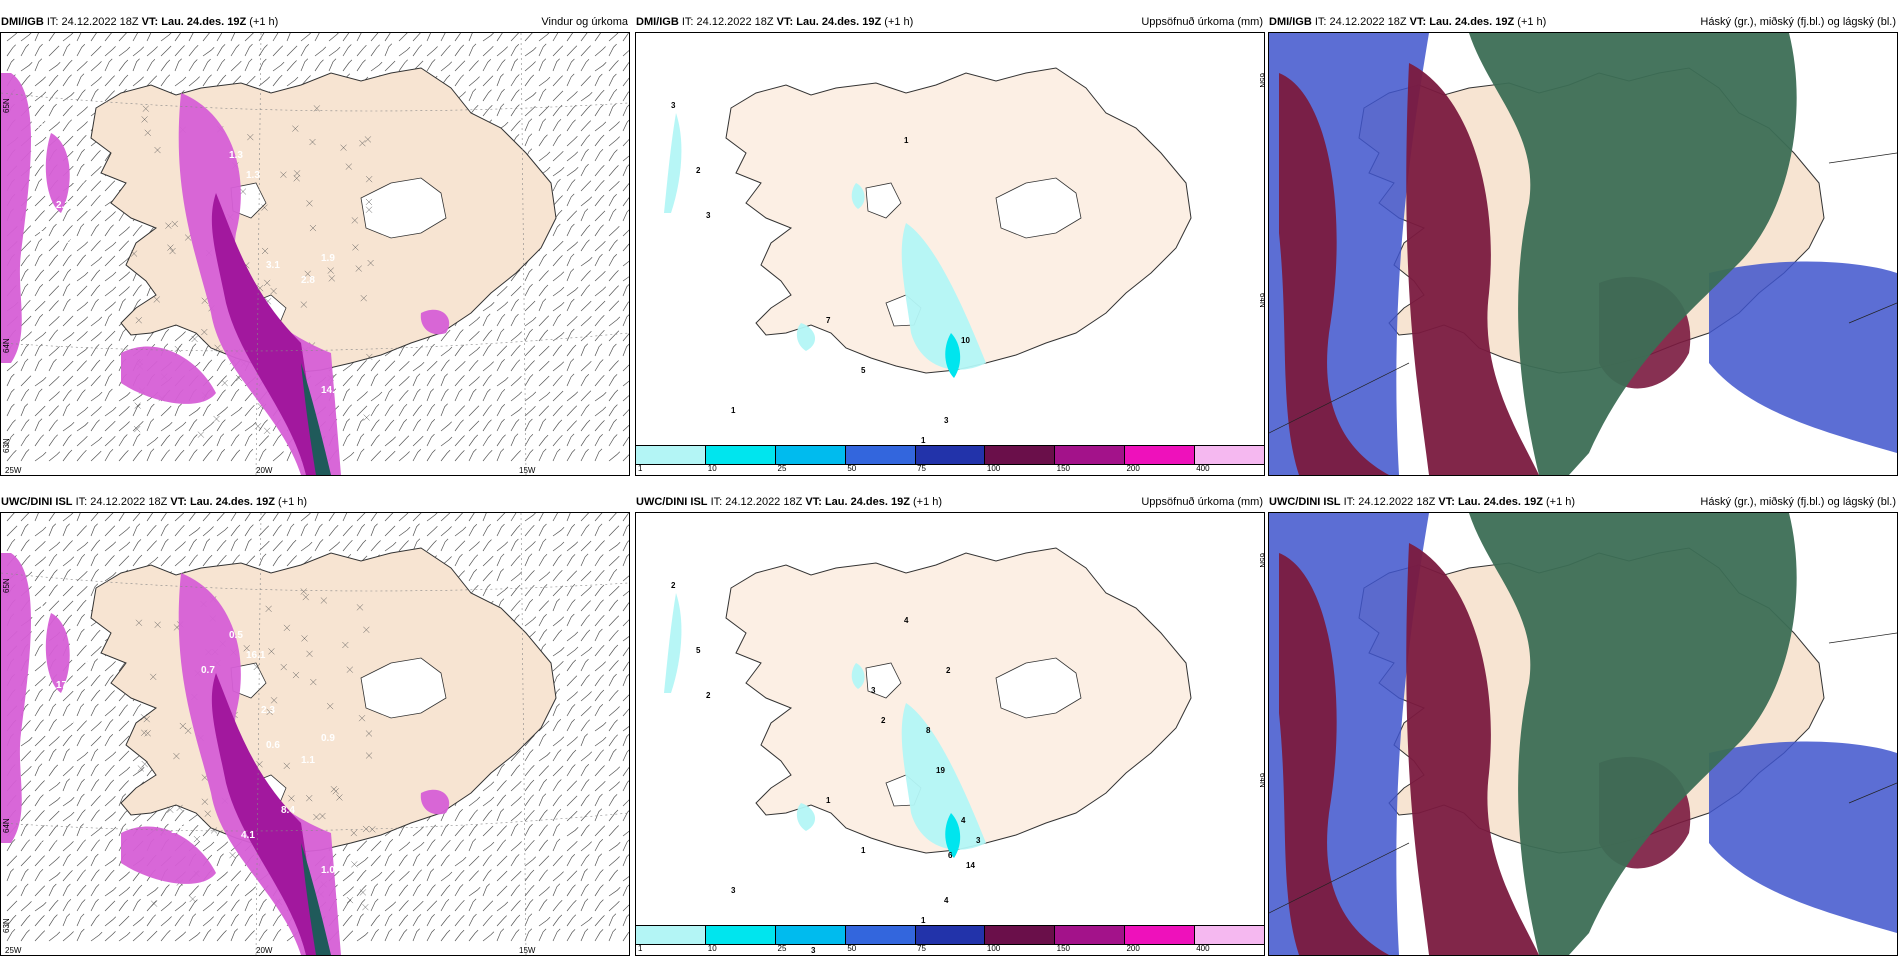  What do you see at coordinates (331, 390) in the screenshot?
I see `precip-value-label: 14.7` at bounding box center [331, 390].